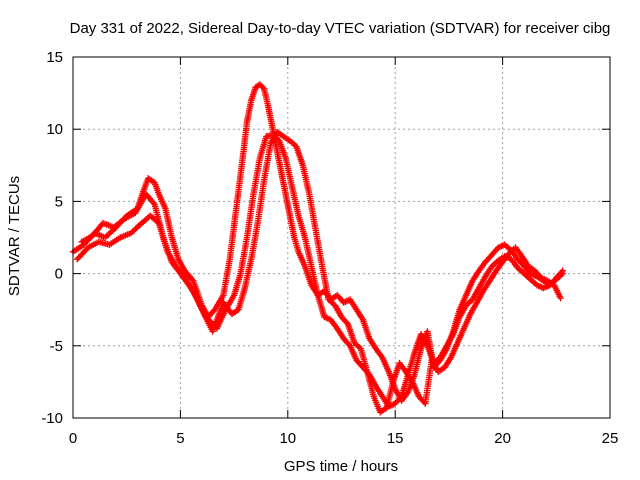 This screenshot has width=640, height=480. I want to click on y-tick-label: -10, so click(52, 418).